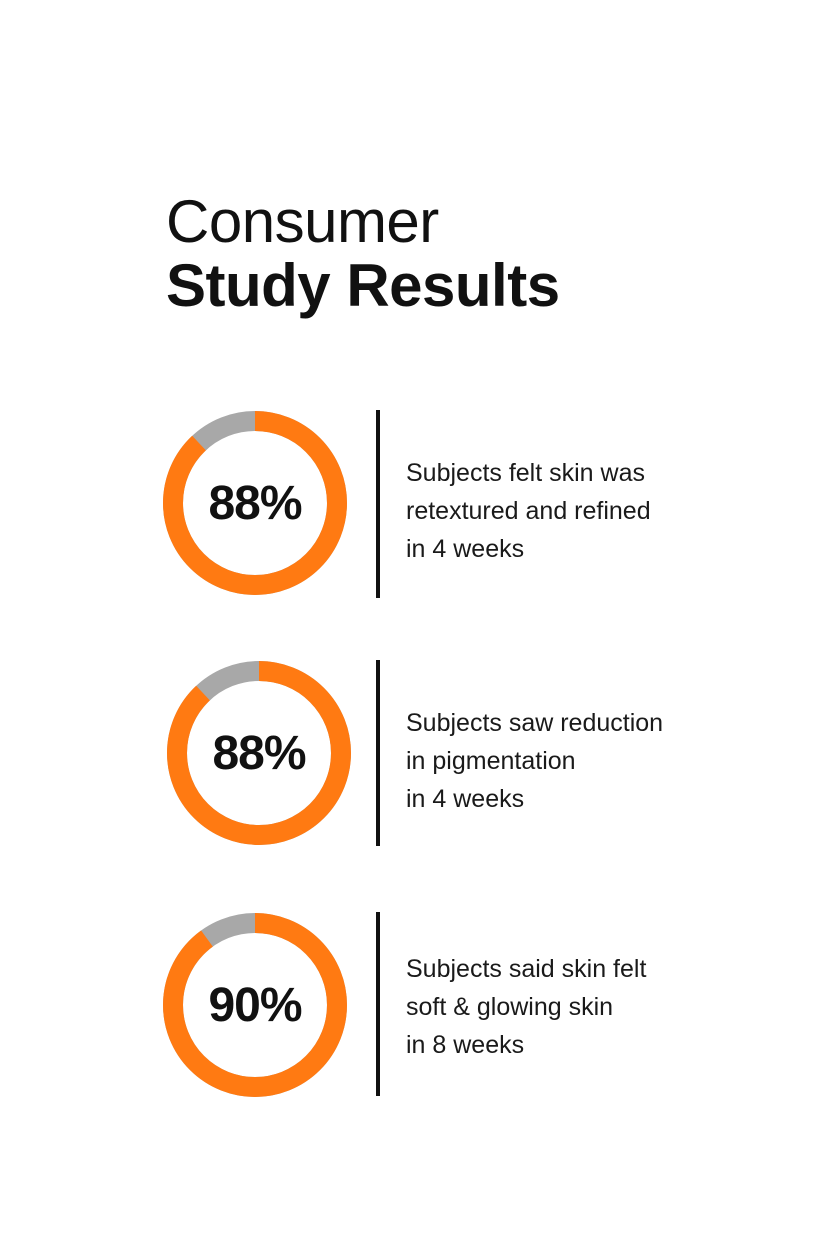 Image resolution: width=840 pixels, height=1260 pixels. What do you see at coordinates (302, 221) in the screenshot?
I see `title-line-1: Consumer` at bounding box center [302, 221].